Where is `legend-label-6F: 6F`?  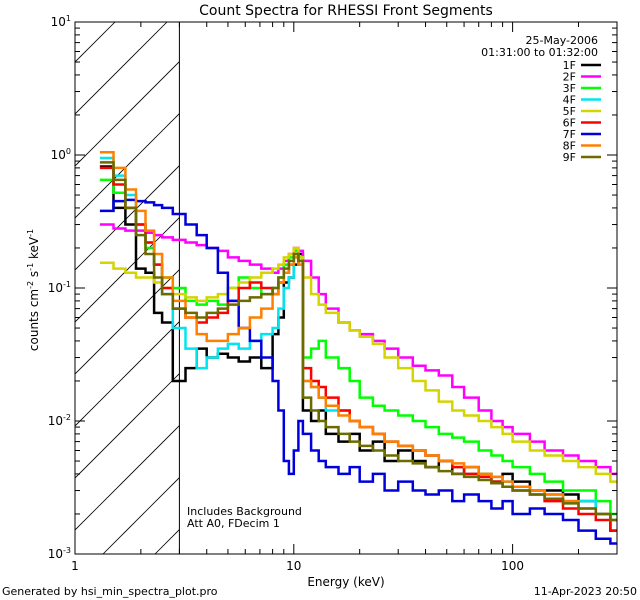
legend-label-6F: 6F is located at coordinates (569, 123).